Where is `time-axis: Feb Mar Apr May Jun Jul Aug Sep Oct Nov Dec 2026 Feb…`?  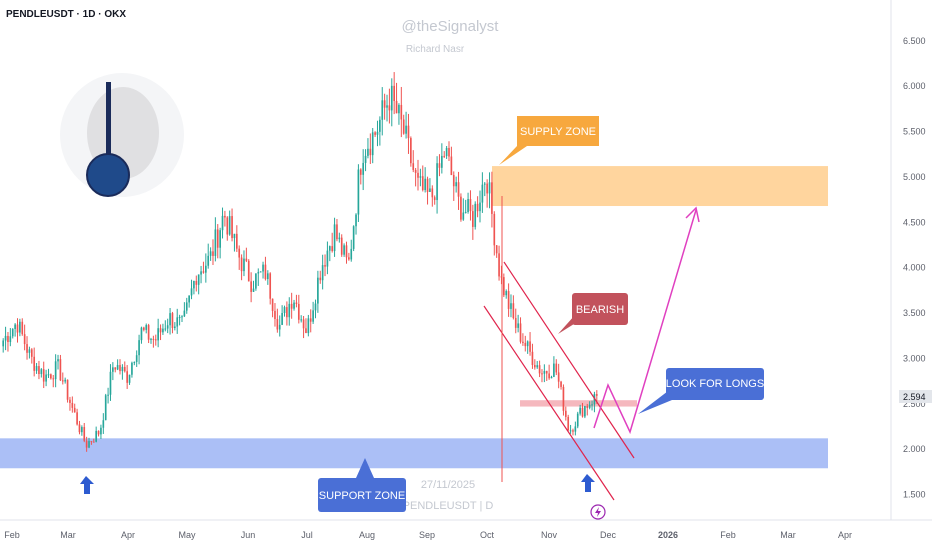
time-axis: Feb Mar Apr May Jun Jul Aug Sep Oct Nov Dec 2026 Feb… is located at coordinates (466, 529).